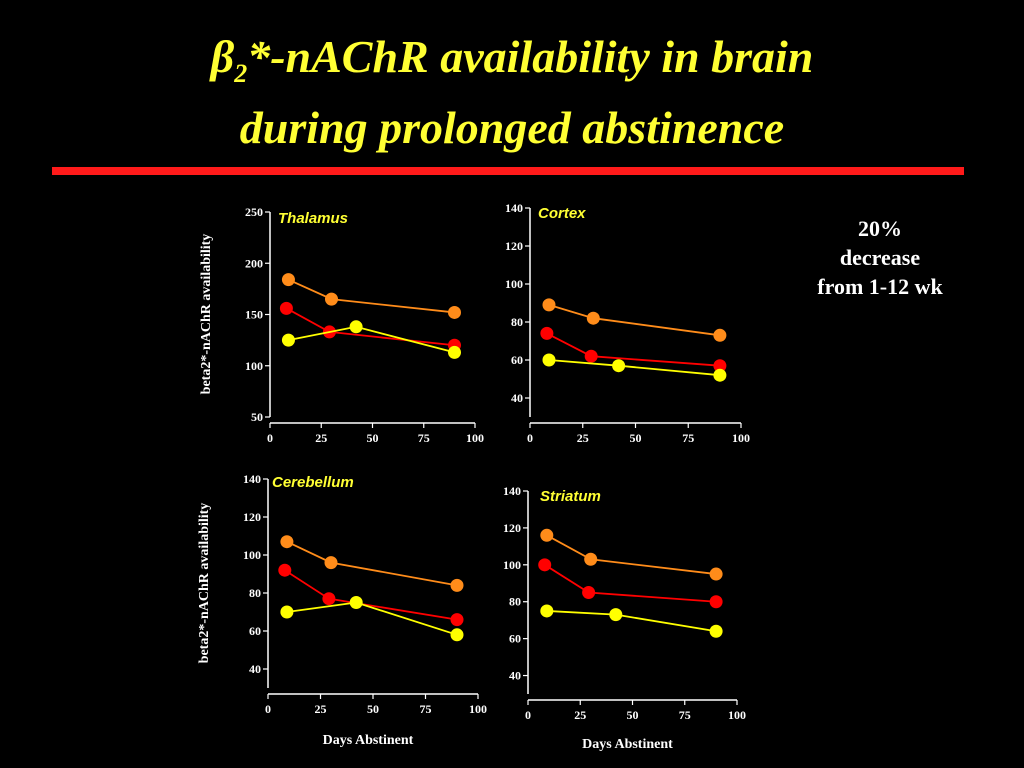 Image resolution: width=1024 pixels, height=768 pixels. I want to click on y-tick-label: 250, so click(254, 212).